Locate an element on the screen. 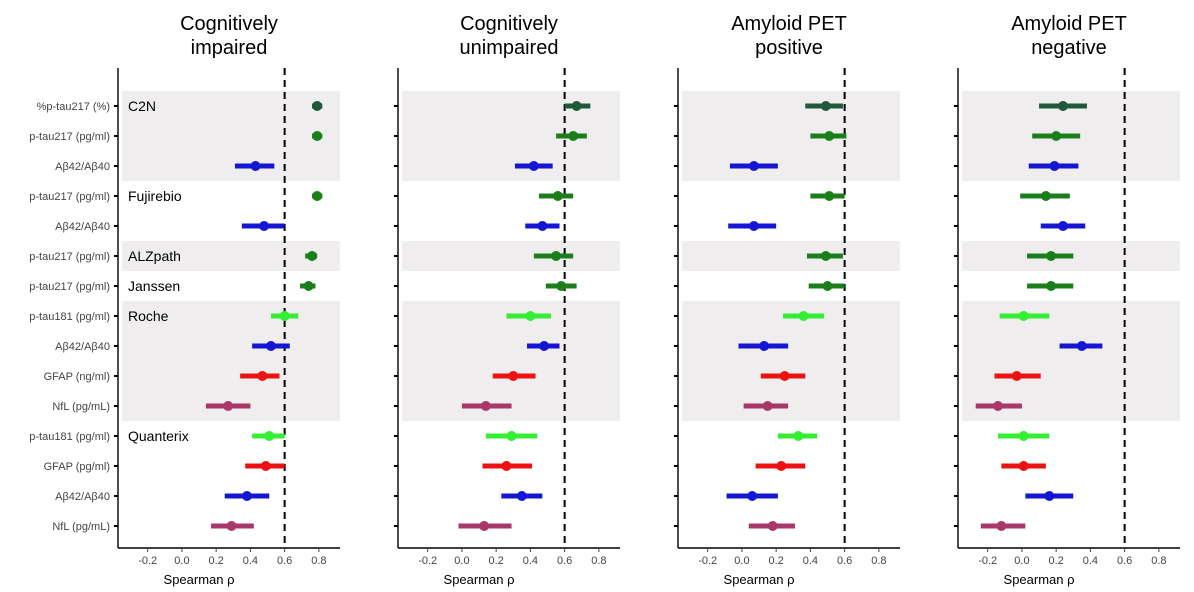 The width and height of the screenshot is (1194, 592). assay-label: Quanterix is located at coordinates (158, 436).